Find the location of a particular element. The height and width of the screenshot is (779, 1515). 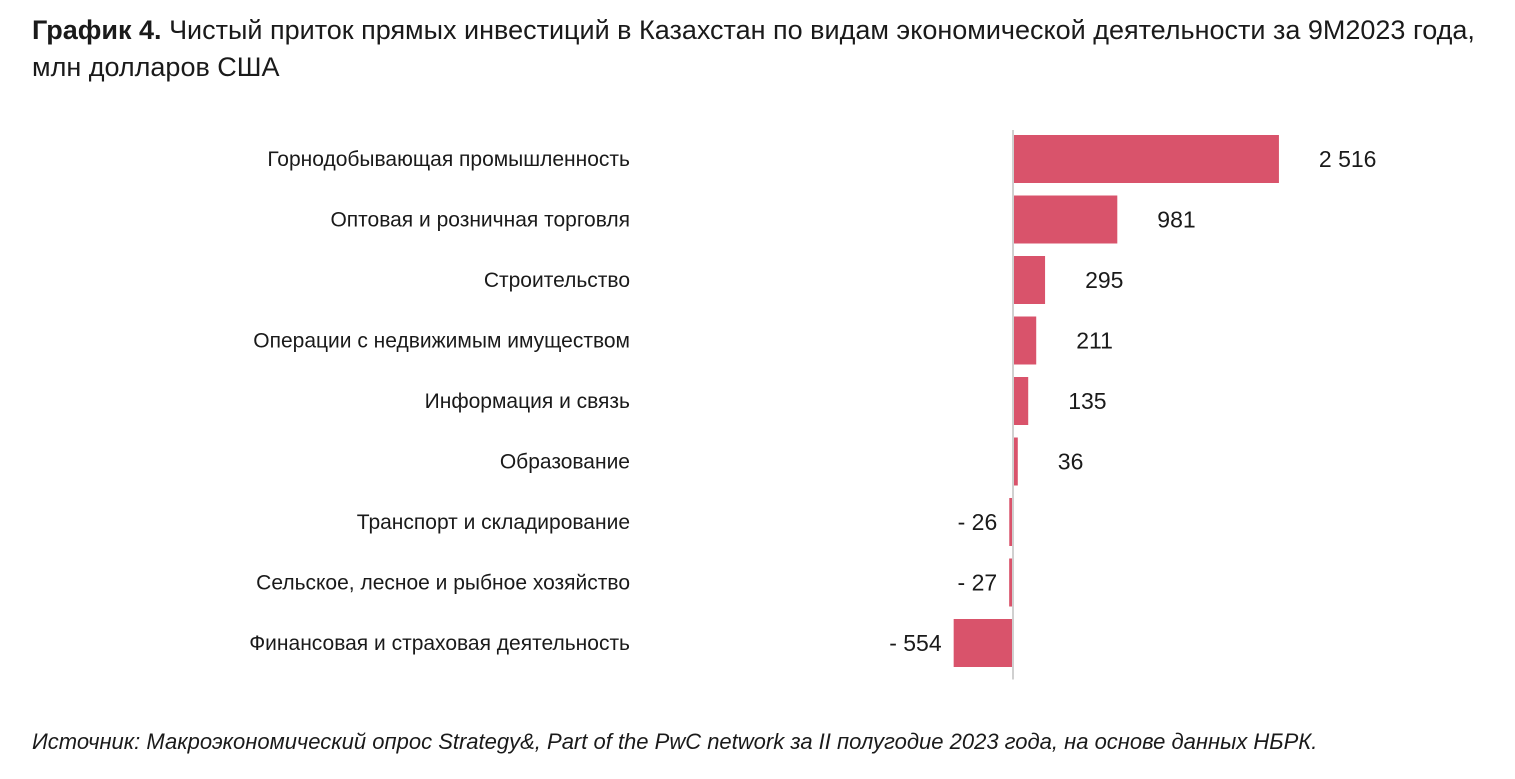

chart-title-prefix: График 4. is located at coordinates (97, 30).